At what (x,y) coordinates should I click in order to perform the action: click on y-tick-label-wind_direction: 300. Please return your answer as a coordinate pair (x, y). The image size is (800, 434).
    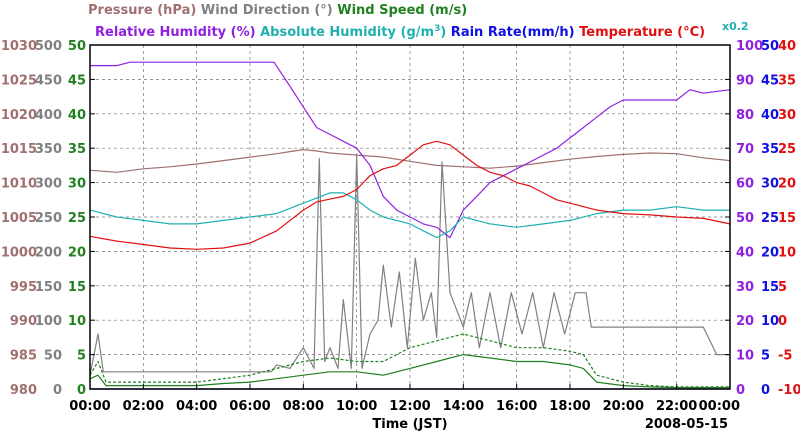
    Looking at the image, I should click on (48, 184).